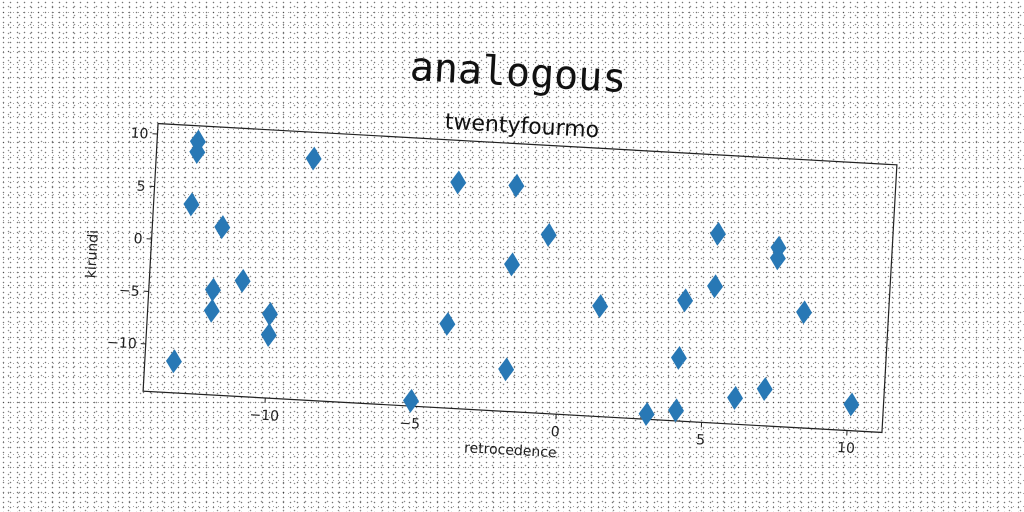 The height and width of the screenshot is (512, 1024). What do you see at coordinates (510, 450) in the screenshot?
I see `x-axis-label: retrocedence` at bounding box center [510, 450].